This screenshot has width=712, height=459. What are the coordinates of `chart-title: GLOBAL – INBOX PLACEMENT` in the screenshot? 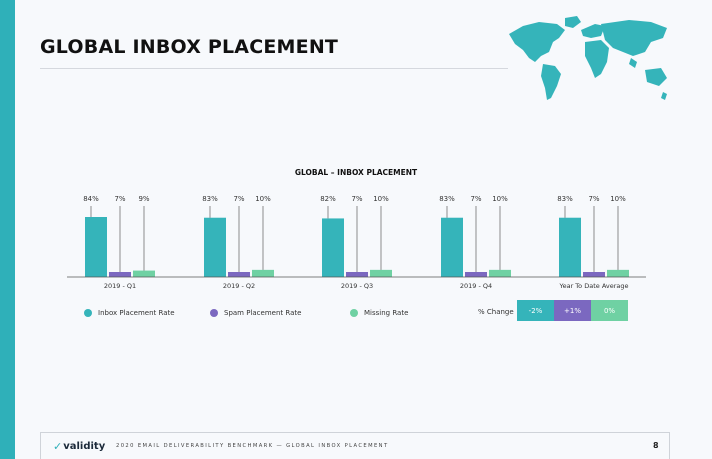 It's located at (356, 172).